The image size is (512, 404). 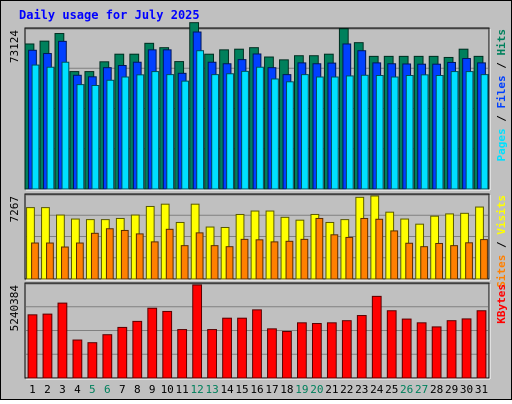 I want to click on x-tick-label-day-1: 1, so click(x=32, y=389).